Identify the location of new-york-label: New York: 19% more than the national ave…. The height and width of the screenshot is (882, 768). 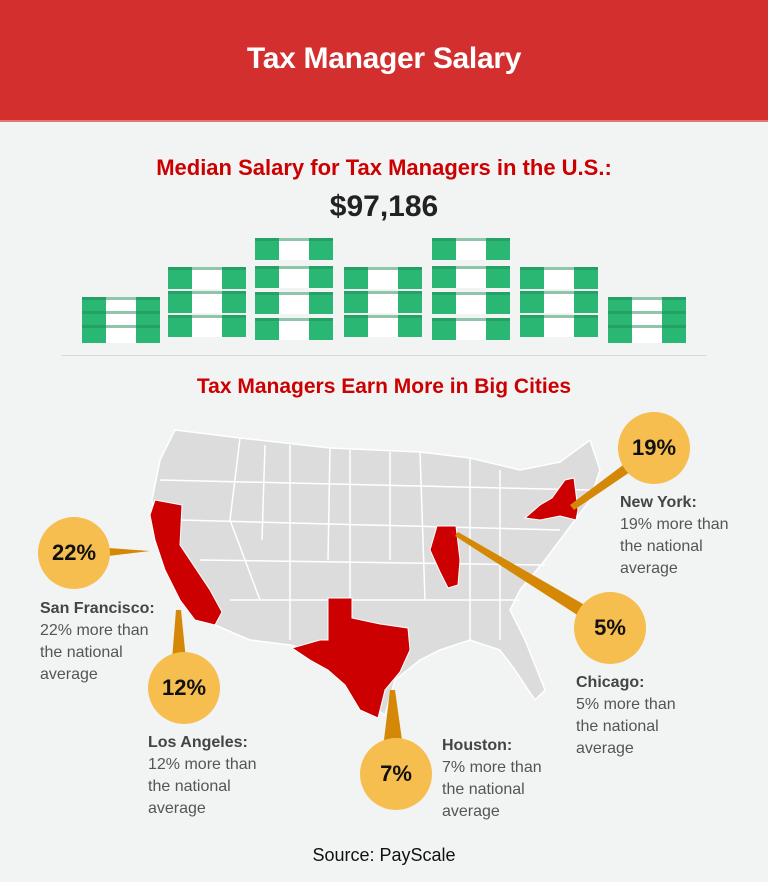
(674, 536).